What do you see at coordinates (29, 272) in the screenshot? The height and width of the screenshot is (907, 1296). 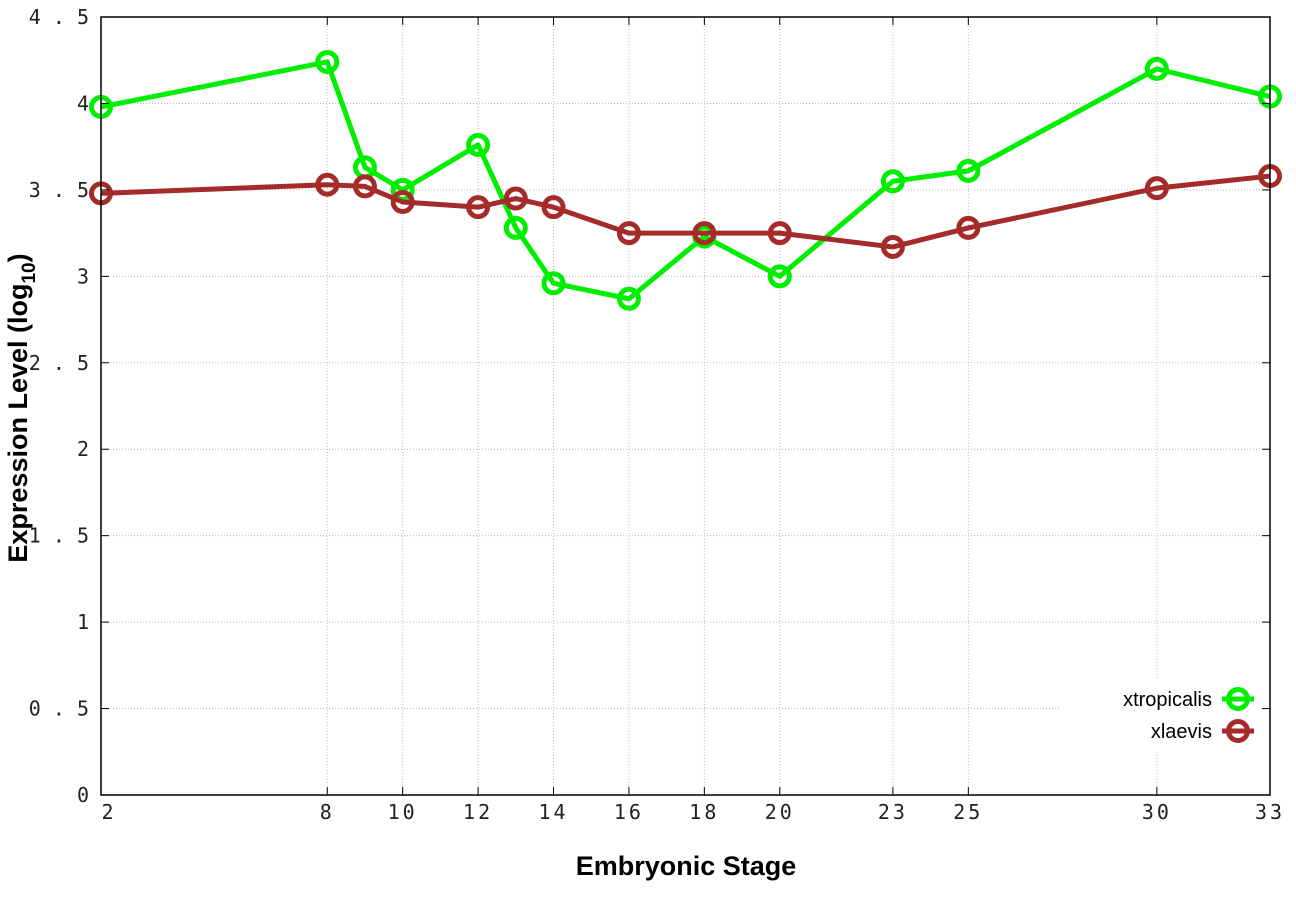 I see `y-axis-label-subscript: 10` at bounding box center [29, 272].